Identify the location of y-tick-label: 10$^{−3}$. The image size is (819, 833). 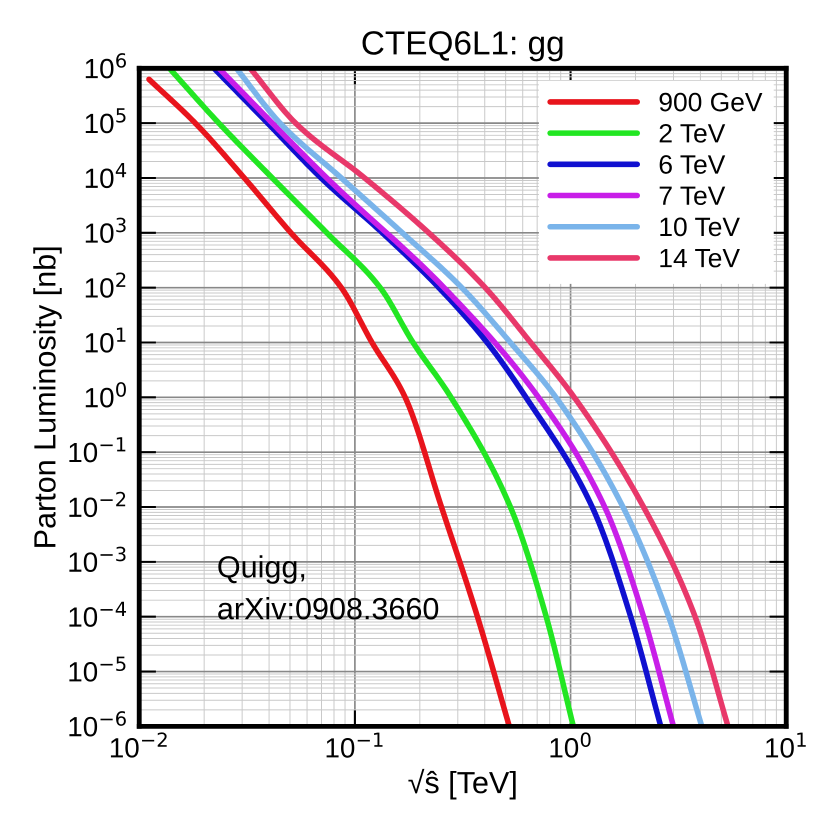
(97, 559).